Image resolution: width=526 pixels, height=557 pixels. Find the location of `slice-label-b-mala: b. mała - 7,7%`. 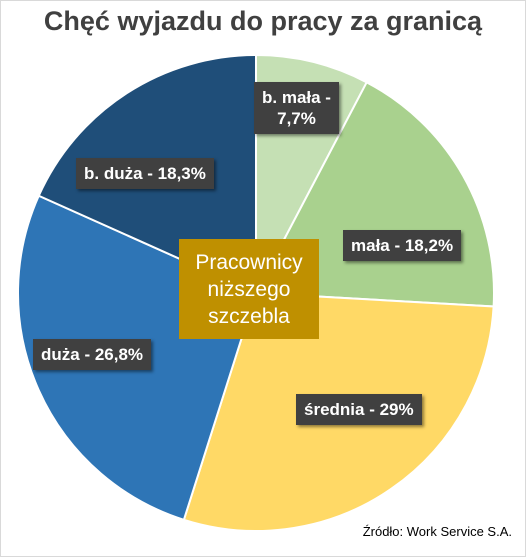

slice-label-b-mala: b. mała - 7,7% is located at coordinates (296, 108).